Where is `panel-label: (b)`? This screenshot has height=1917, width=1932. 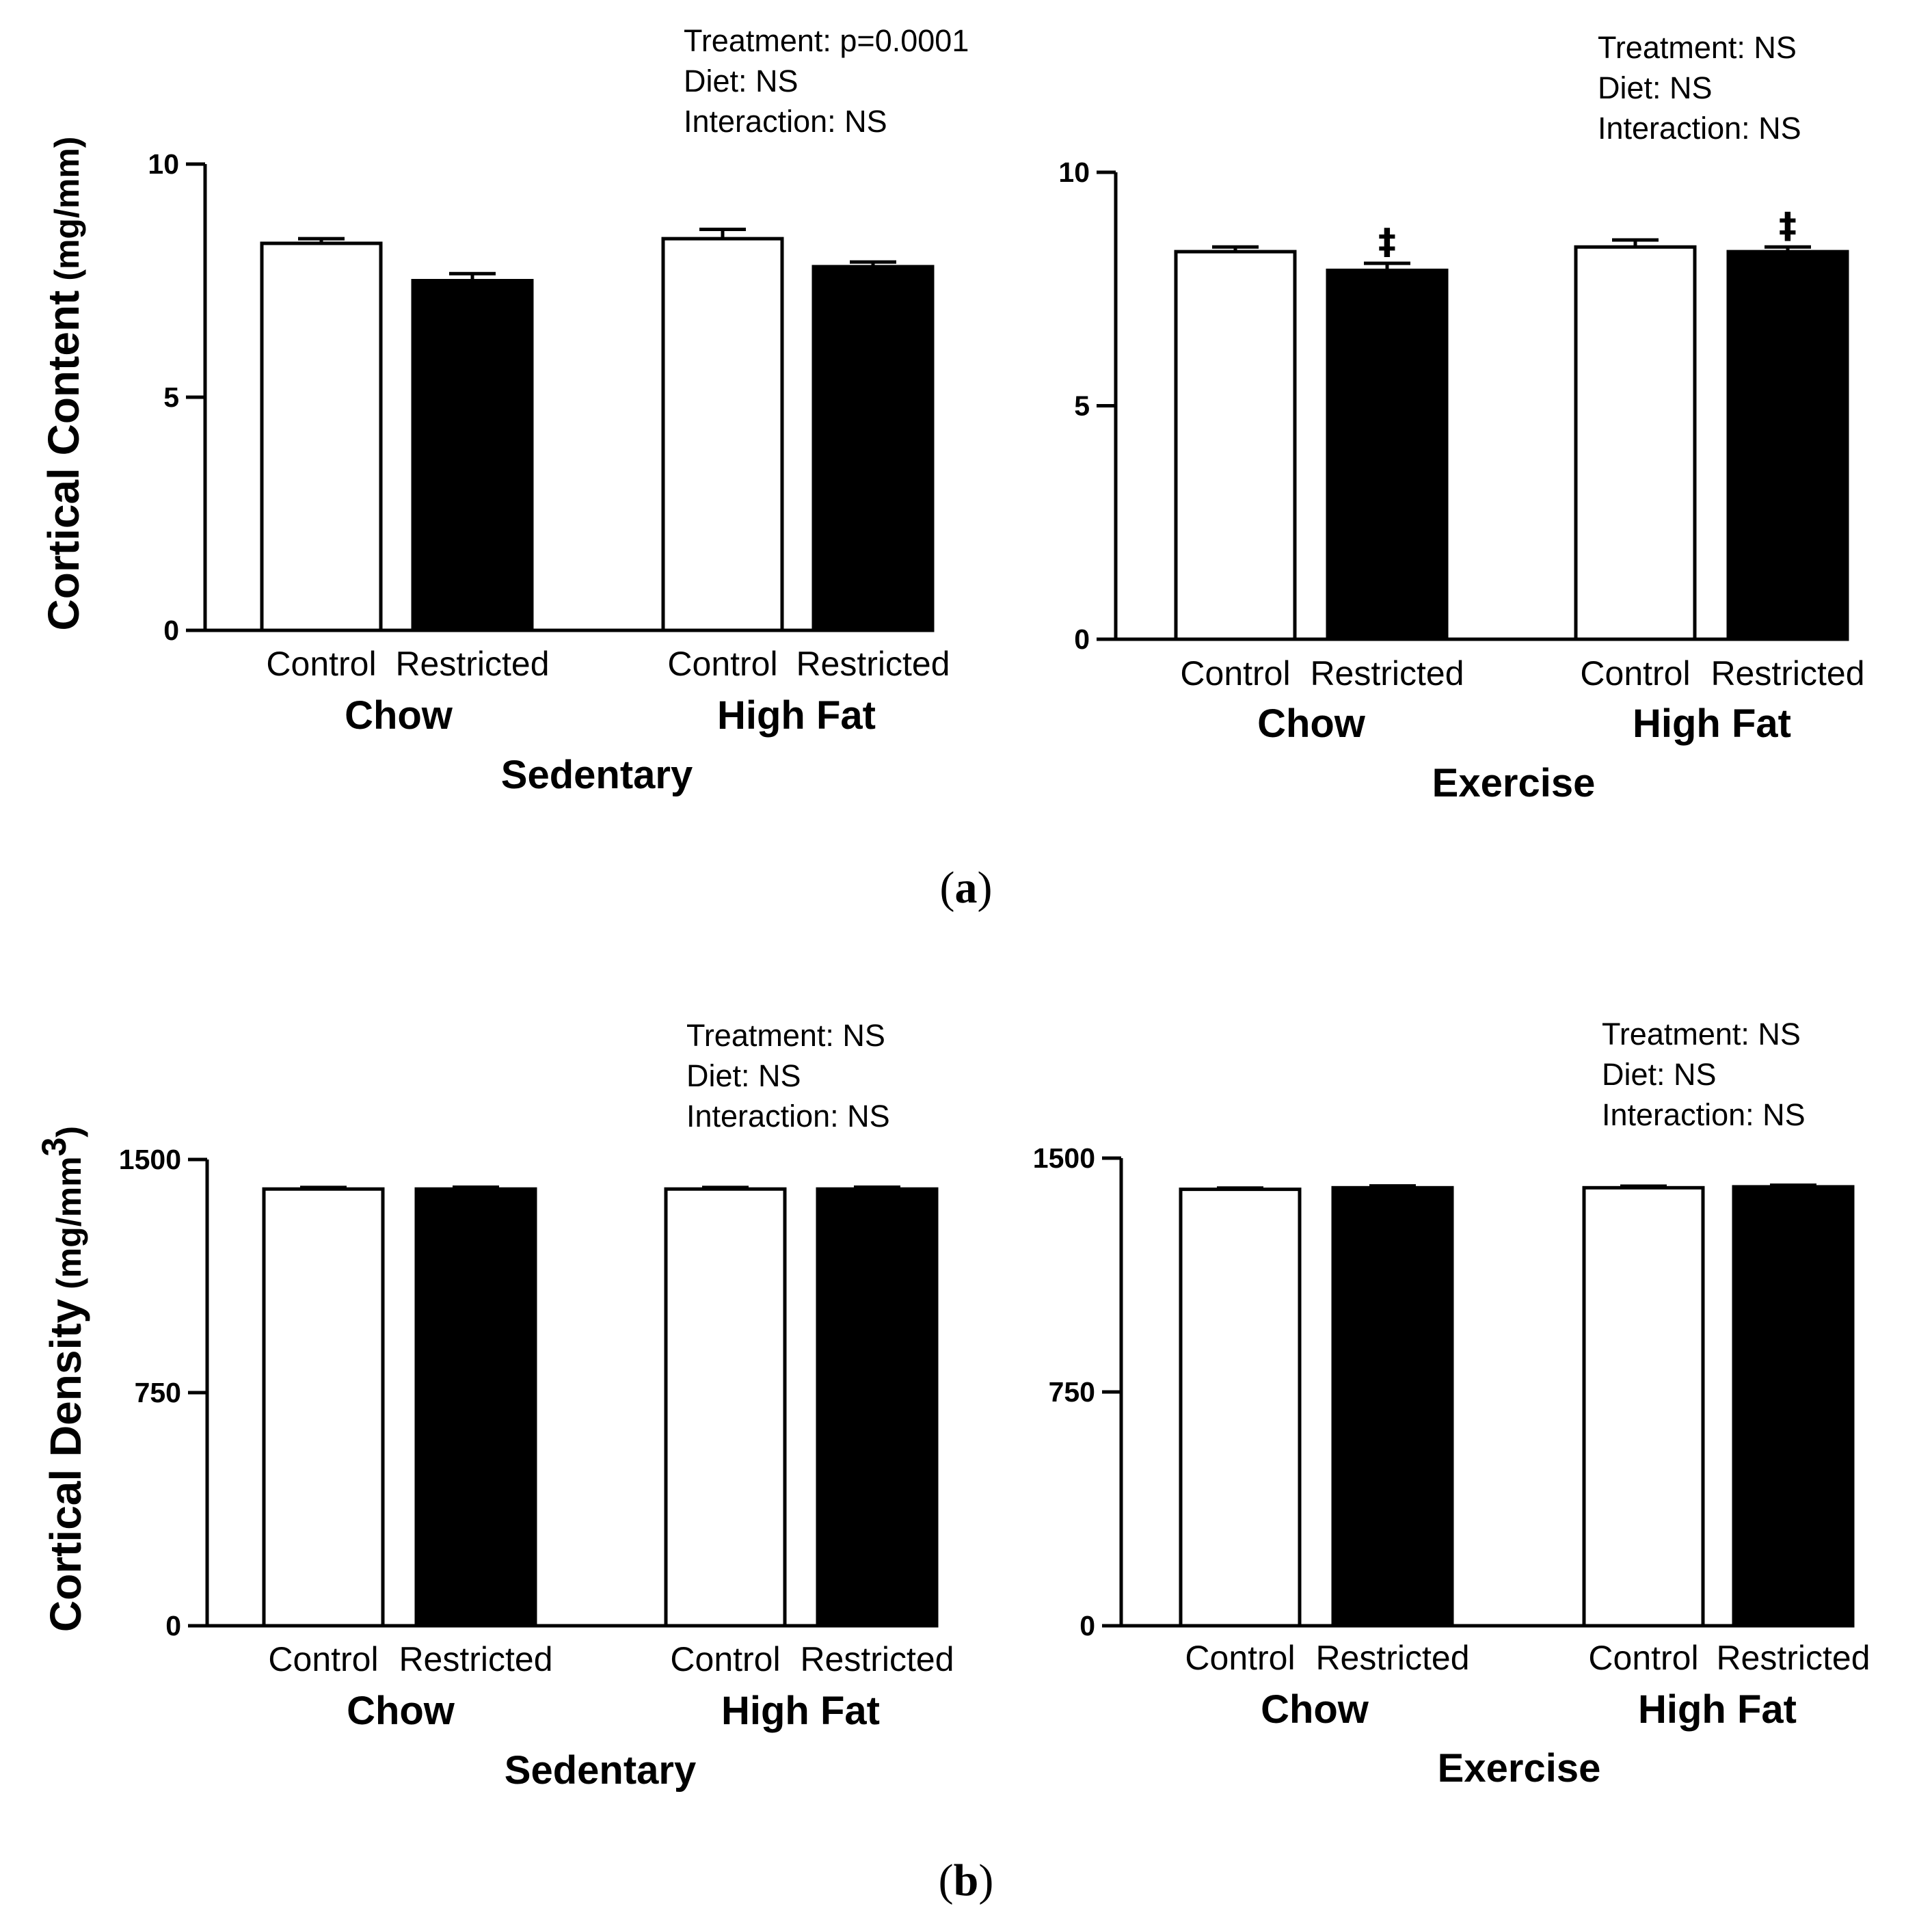 panel-label: (b) is located at coordinates (966, 1880).